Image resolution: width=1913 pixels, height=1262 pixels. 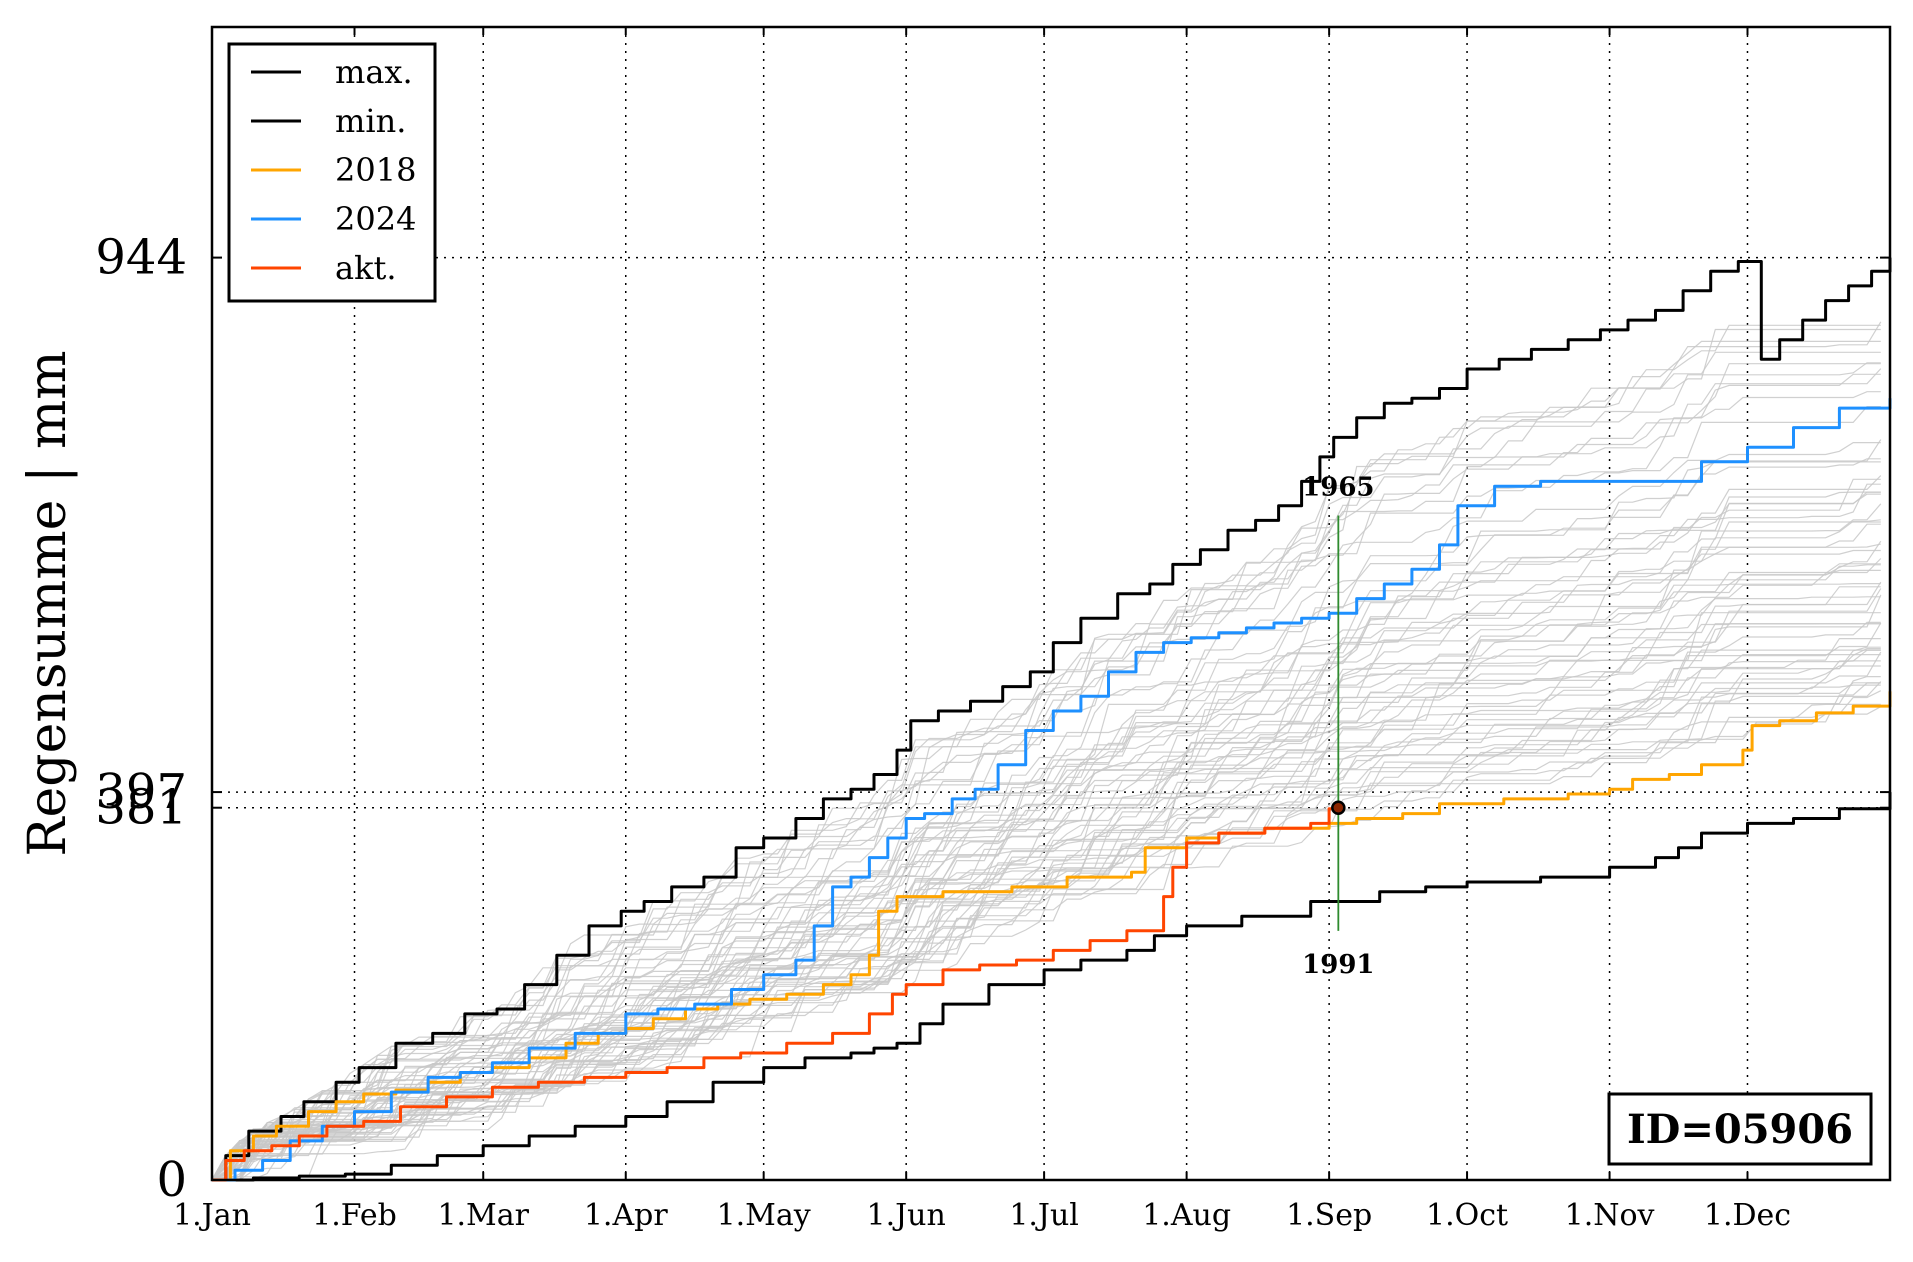 I want to click on y-tick-label: 397, so click(x=141, y=792).